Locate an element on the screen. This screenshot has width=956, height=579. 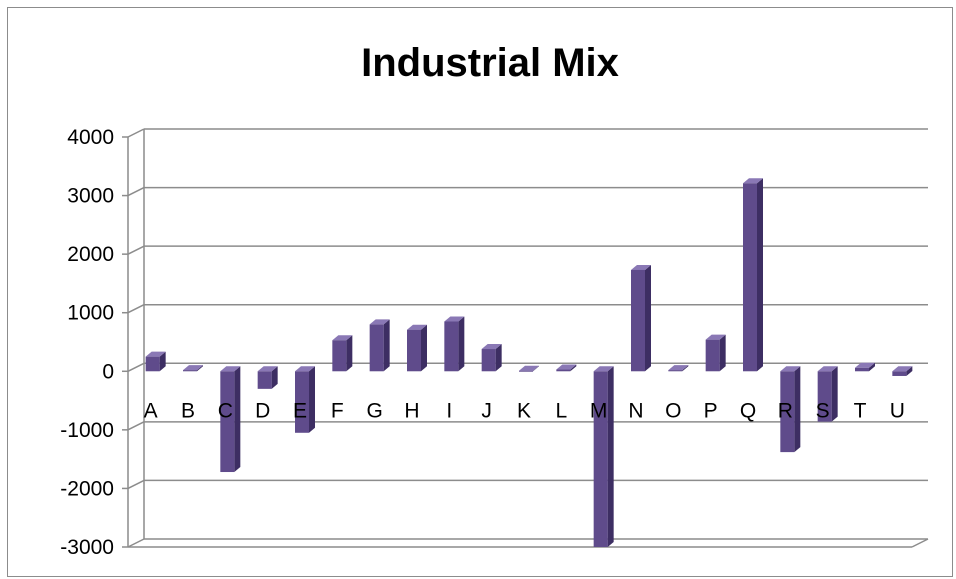
category-label: H is located at coordinates (411, 410).